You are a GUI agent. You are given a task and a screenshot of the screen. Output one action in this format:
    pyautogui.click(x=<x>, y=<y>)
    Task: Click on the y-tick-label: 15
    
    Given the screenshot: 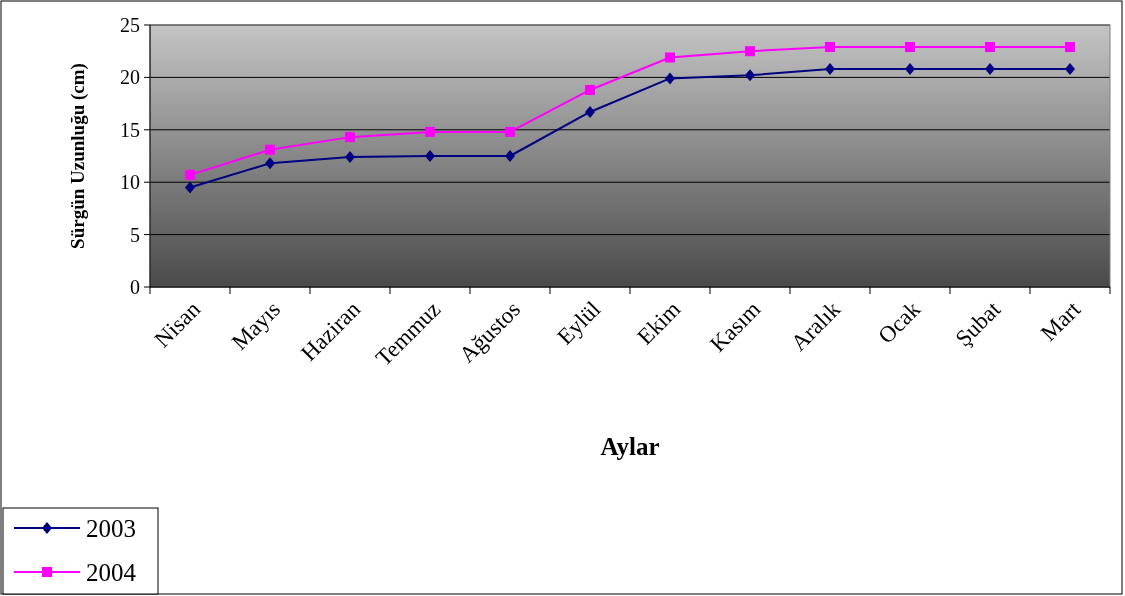 What is the action you would take?
    pyautogui.click(x=130, y=129)
    